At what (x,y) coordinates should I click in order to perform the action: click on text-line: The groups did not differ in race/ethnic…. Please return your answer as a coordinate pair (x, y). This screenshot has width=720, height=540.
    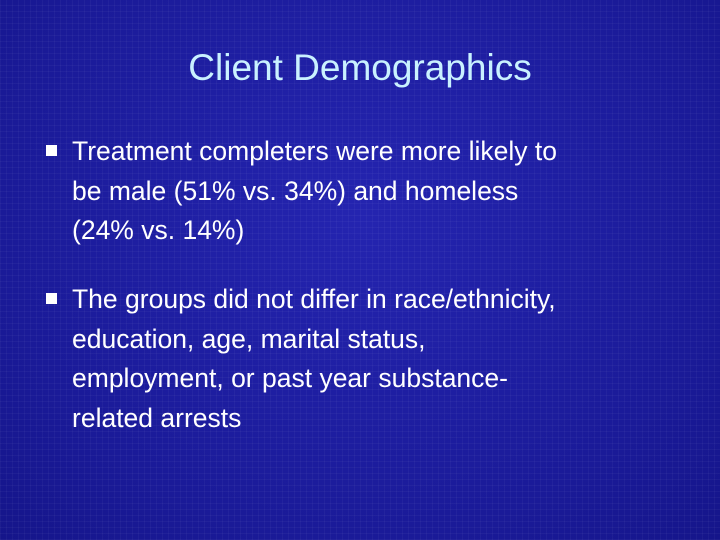
    Looking at the image, I should click on (314, 299).